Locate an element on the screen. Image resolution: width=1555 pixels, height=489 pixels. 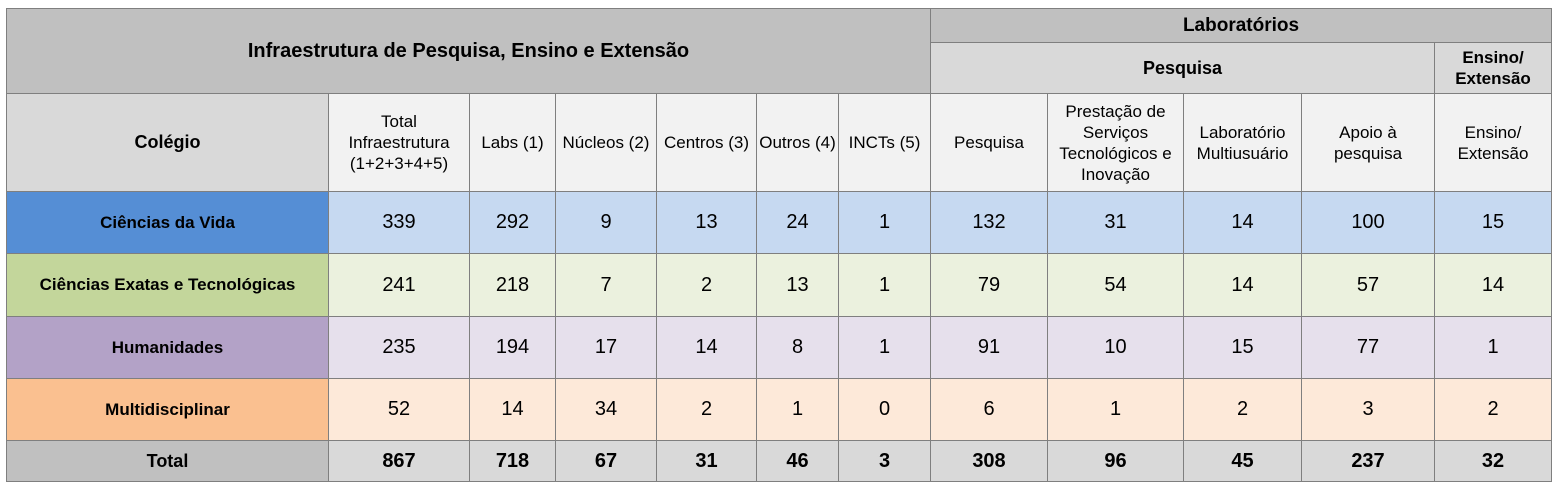
table-cell: 0 is located at coordinates (884, 409).